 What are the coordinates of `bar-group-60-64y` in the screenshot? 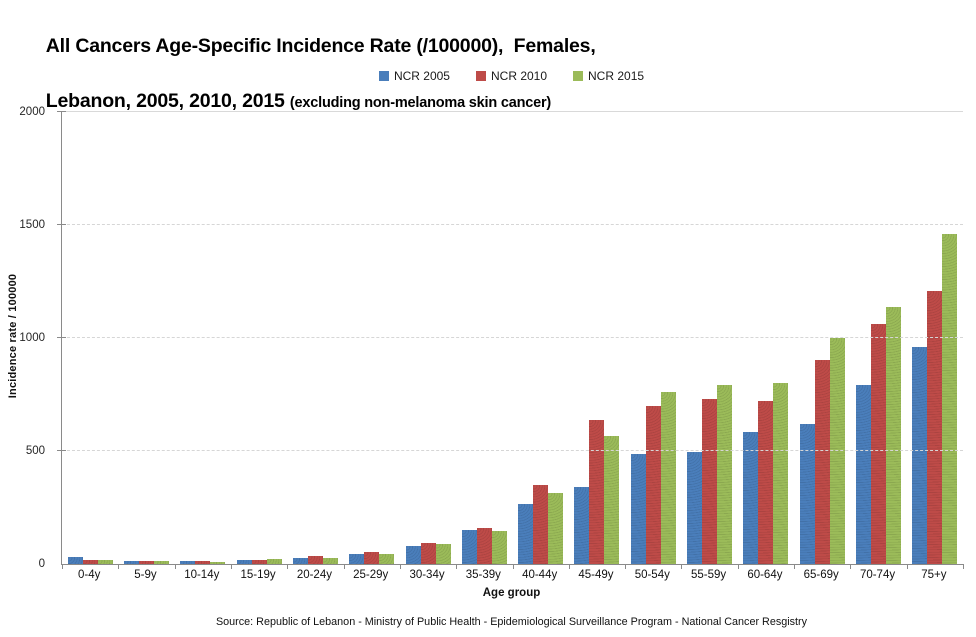 It's located at (766, 338).